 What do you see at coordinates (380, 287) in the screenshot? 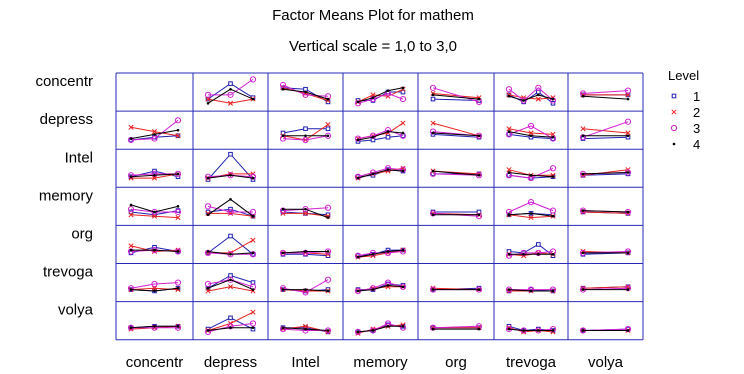
I see `cell-trevoga-by-memory` at bounding box center [380, 287].